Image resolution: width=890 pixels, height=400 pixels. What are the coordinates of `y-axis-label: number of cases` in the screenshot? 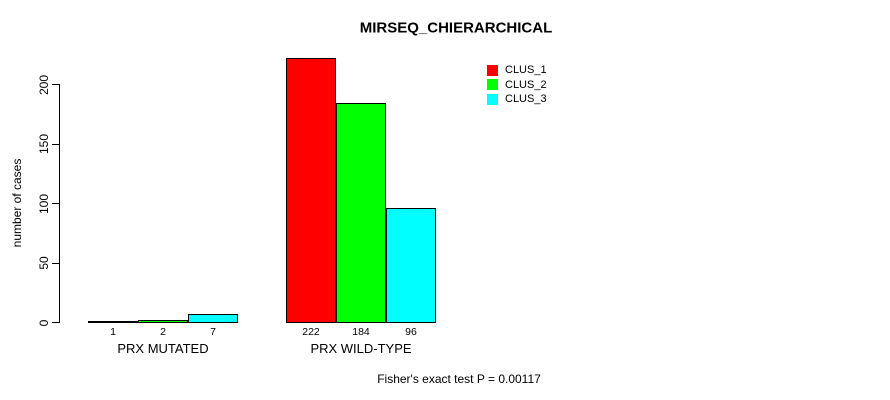 It's located at (17, 203).